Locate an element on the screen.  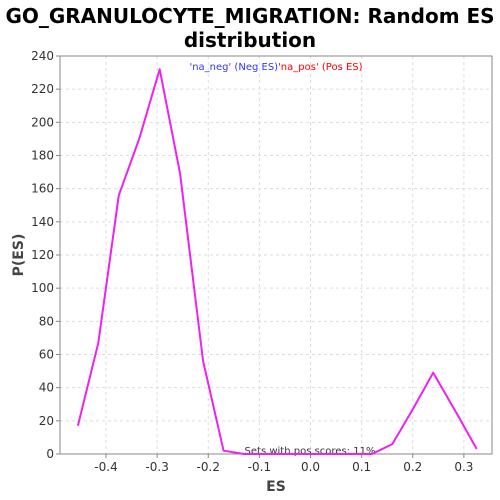
y-tick-label: 60 is located at coordinates (46, 355).